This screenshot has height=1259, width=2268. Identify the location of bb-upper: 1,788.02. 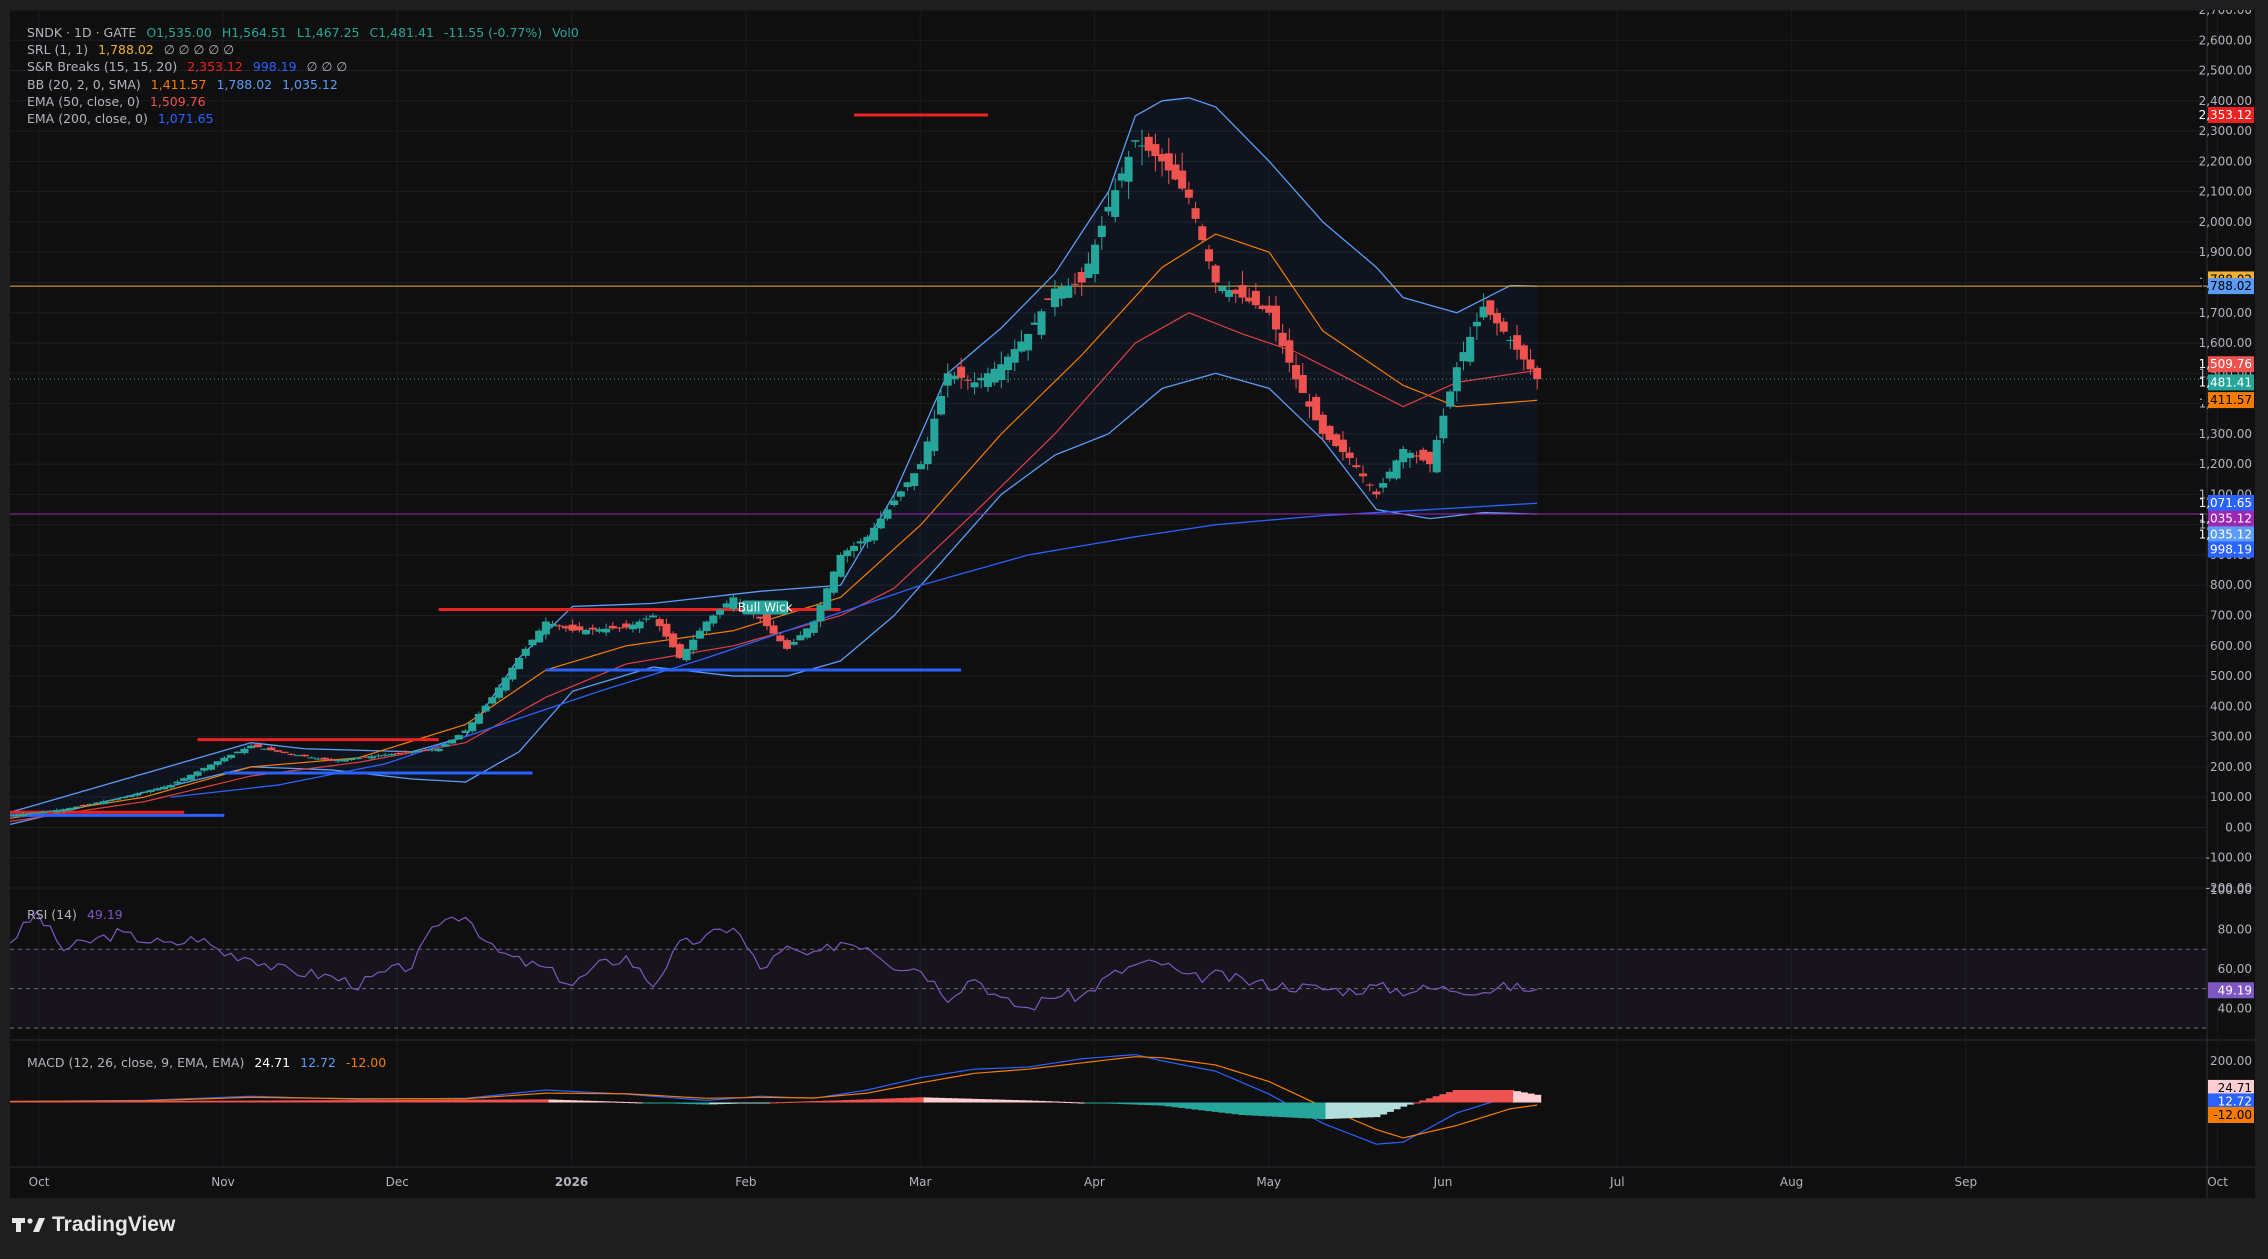
(244, 84).